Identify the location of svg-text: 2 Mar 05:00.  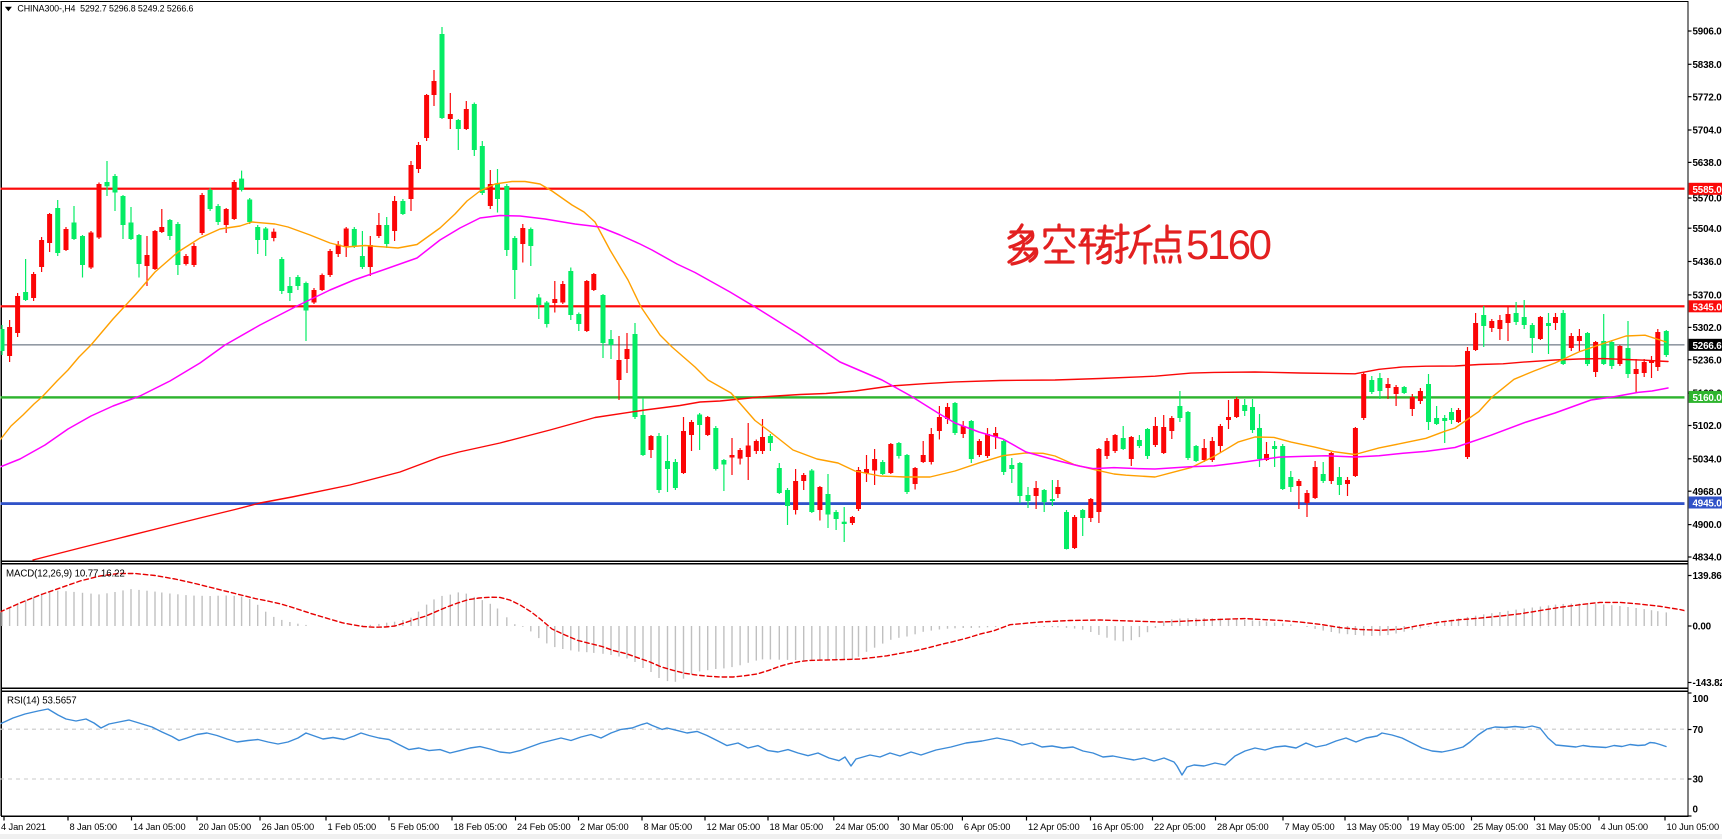
(604, 827).